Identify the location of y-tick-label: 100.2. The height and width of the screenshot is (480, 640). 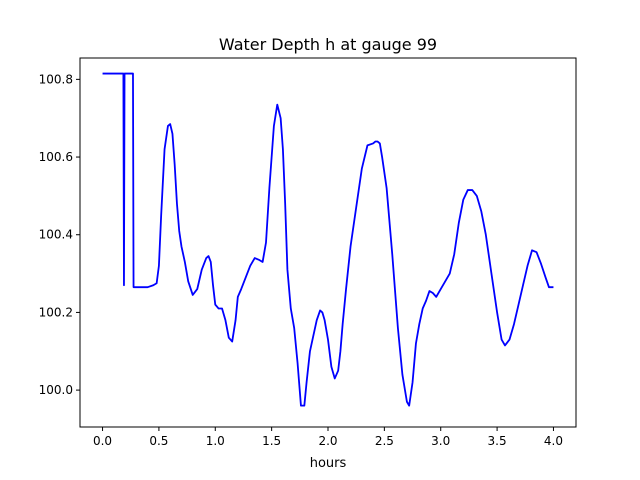
(56, 312).